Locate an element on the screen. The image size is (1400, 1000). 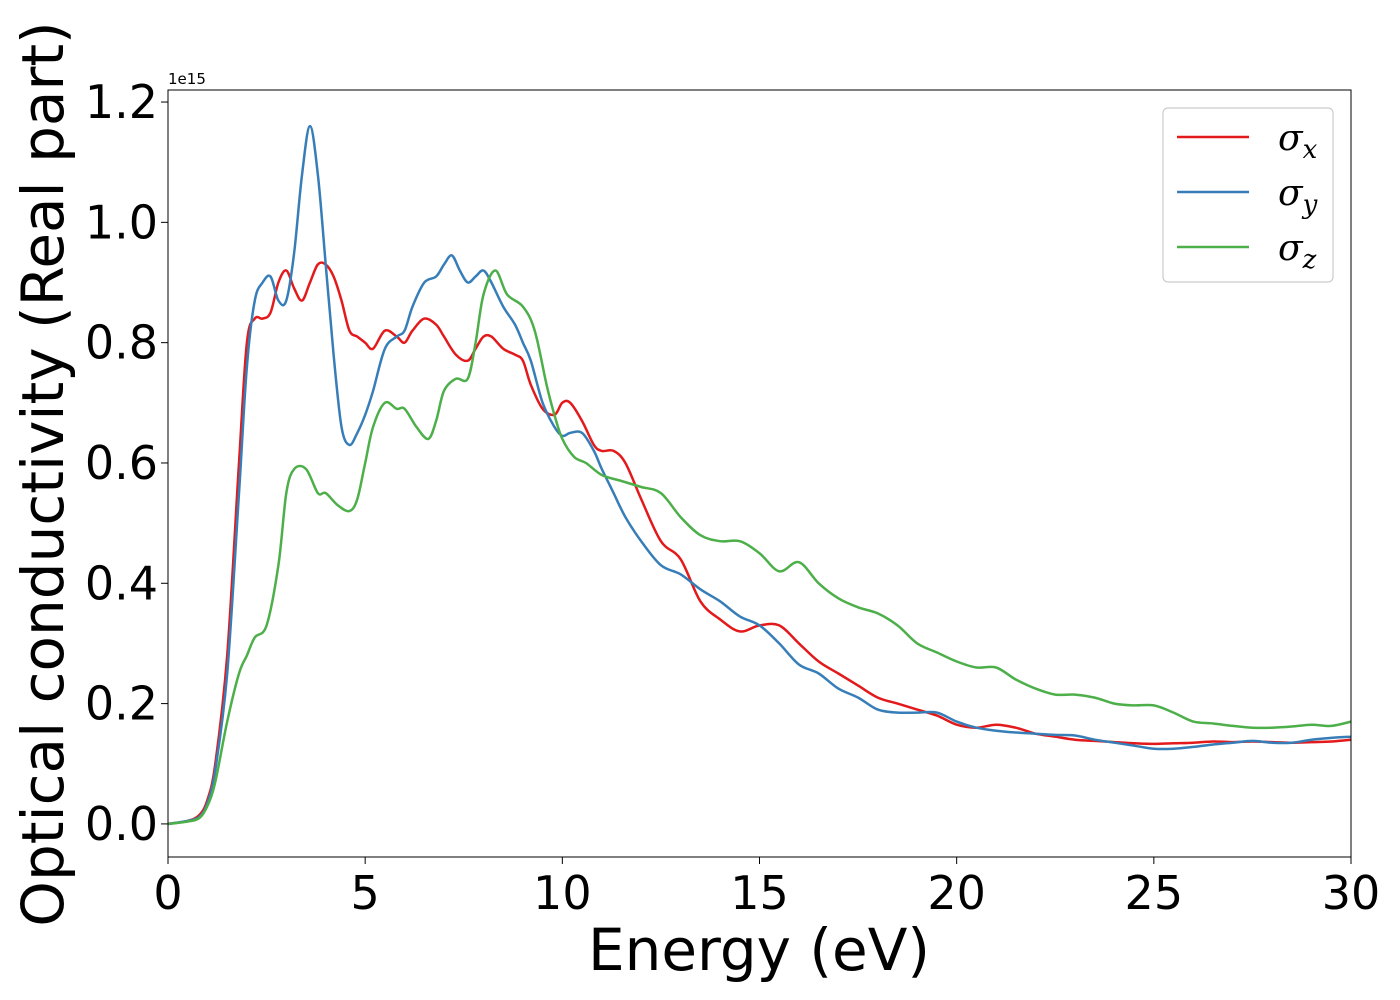
x-tick-label: 30 is located at coordinates (1351, 893).